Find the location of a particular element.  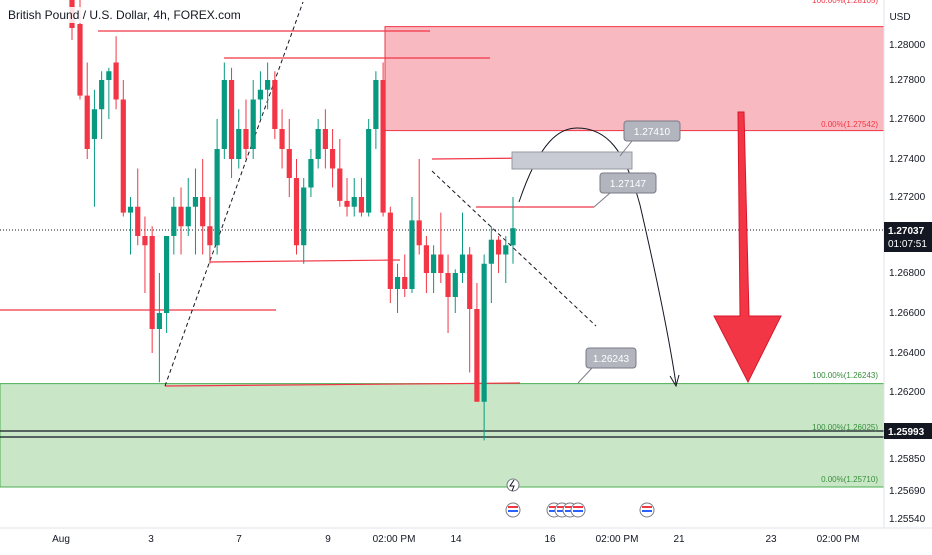

highlighted-price-tag is located at coordinates (908, 431).